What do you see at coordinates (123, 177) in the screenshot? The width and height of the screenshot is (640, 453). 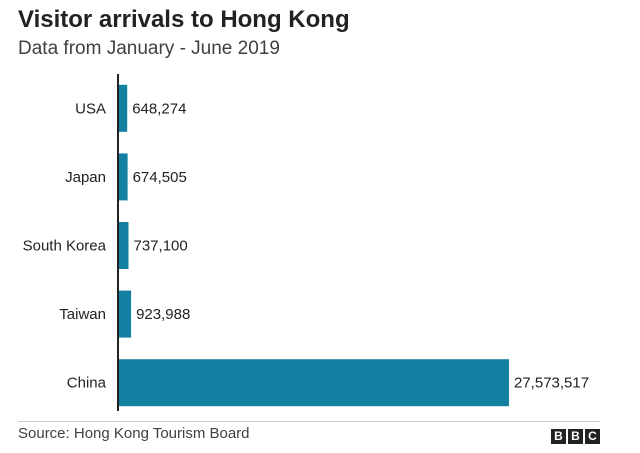 I see `bar-japan` at bounding box center [123, 177].